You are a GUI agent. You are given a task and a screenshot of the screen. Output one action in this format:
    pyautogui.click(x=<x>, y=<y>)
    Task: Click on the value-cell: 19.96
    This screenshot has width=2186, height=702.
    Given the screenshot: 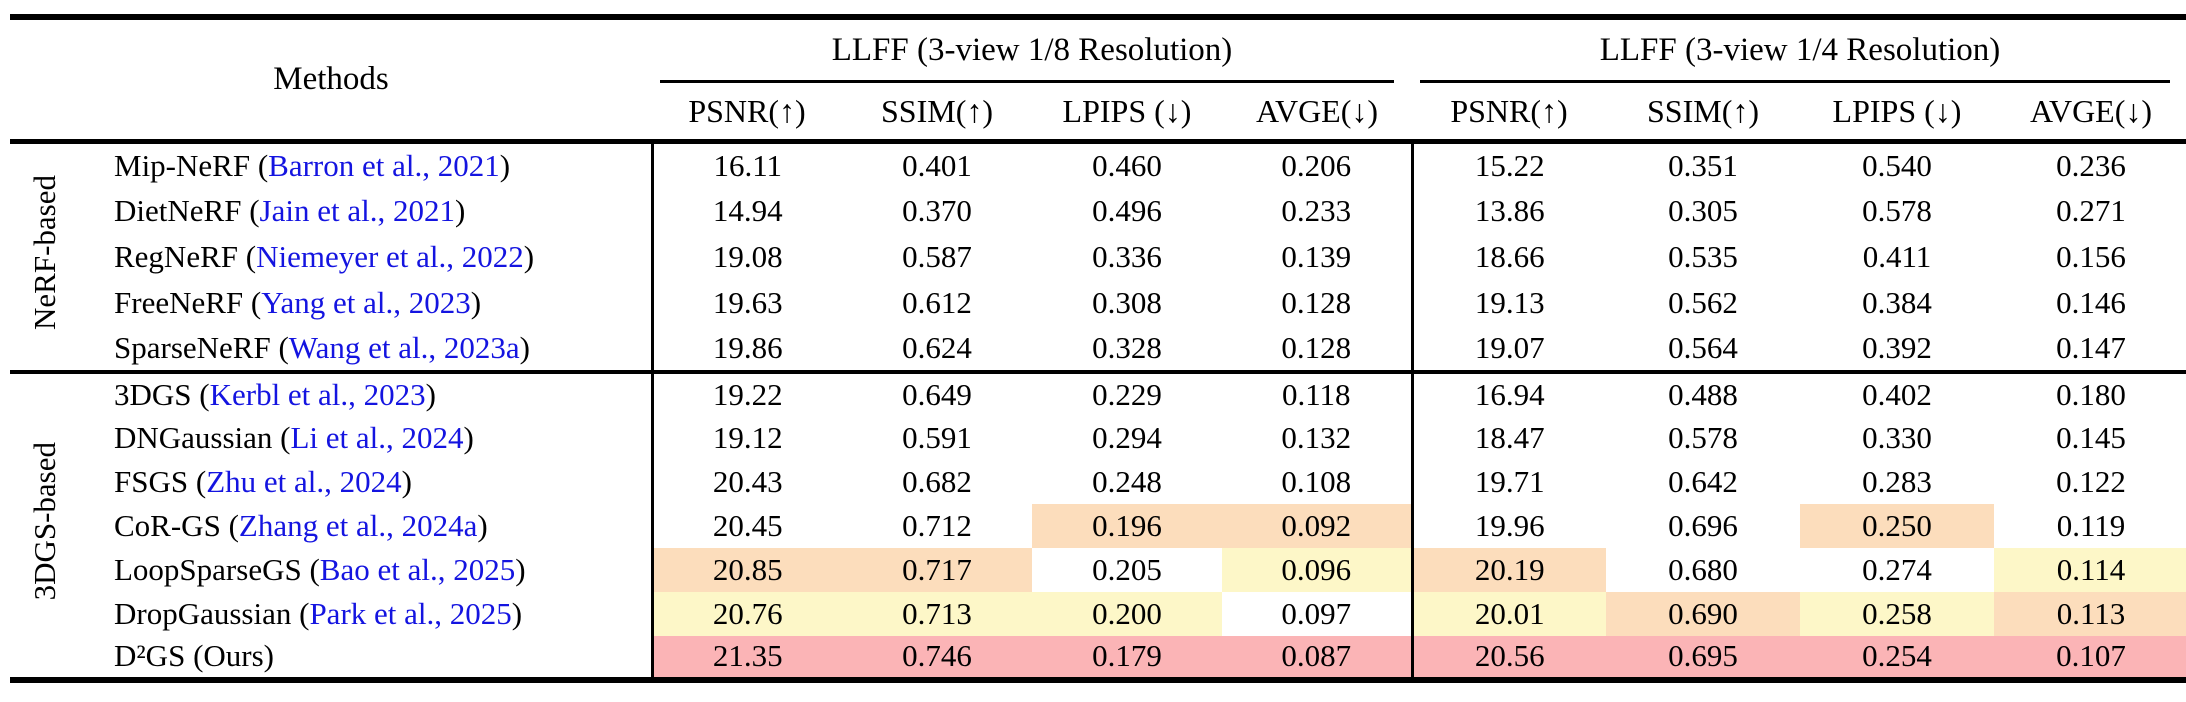 What is the action you would take?
    pyautogui.click(x=1508, y=525)
    